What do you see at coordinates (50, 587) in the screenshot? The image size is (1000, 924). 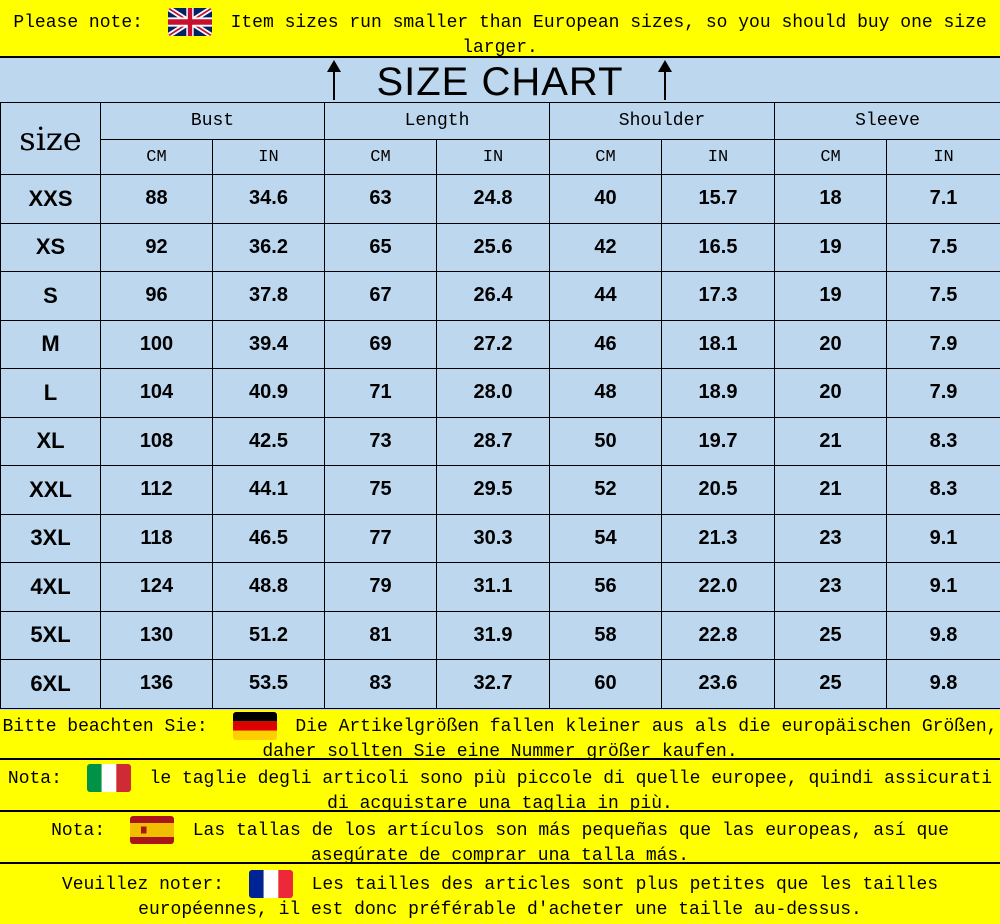 I see `size-label: 4XL` at bounding box center [50, 587].